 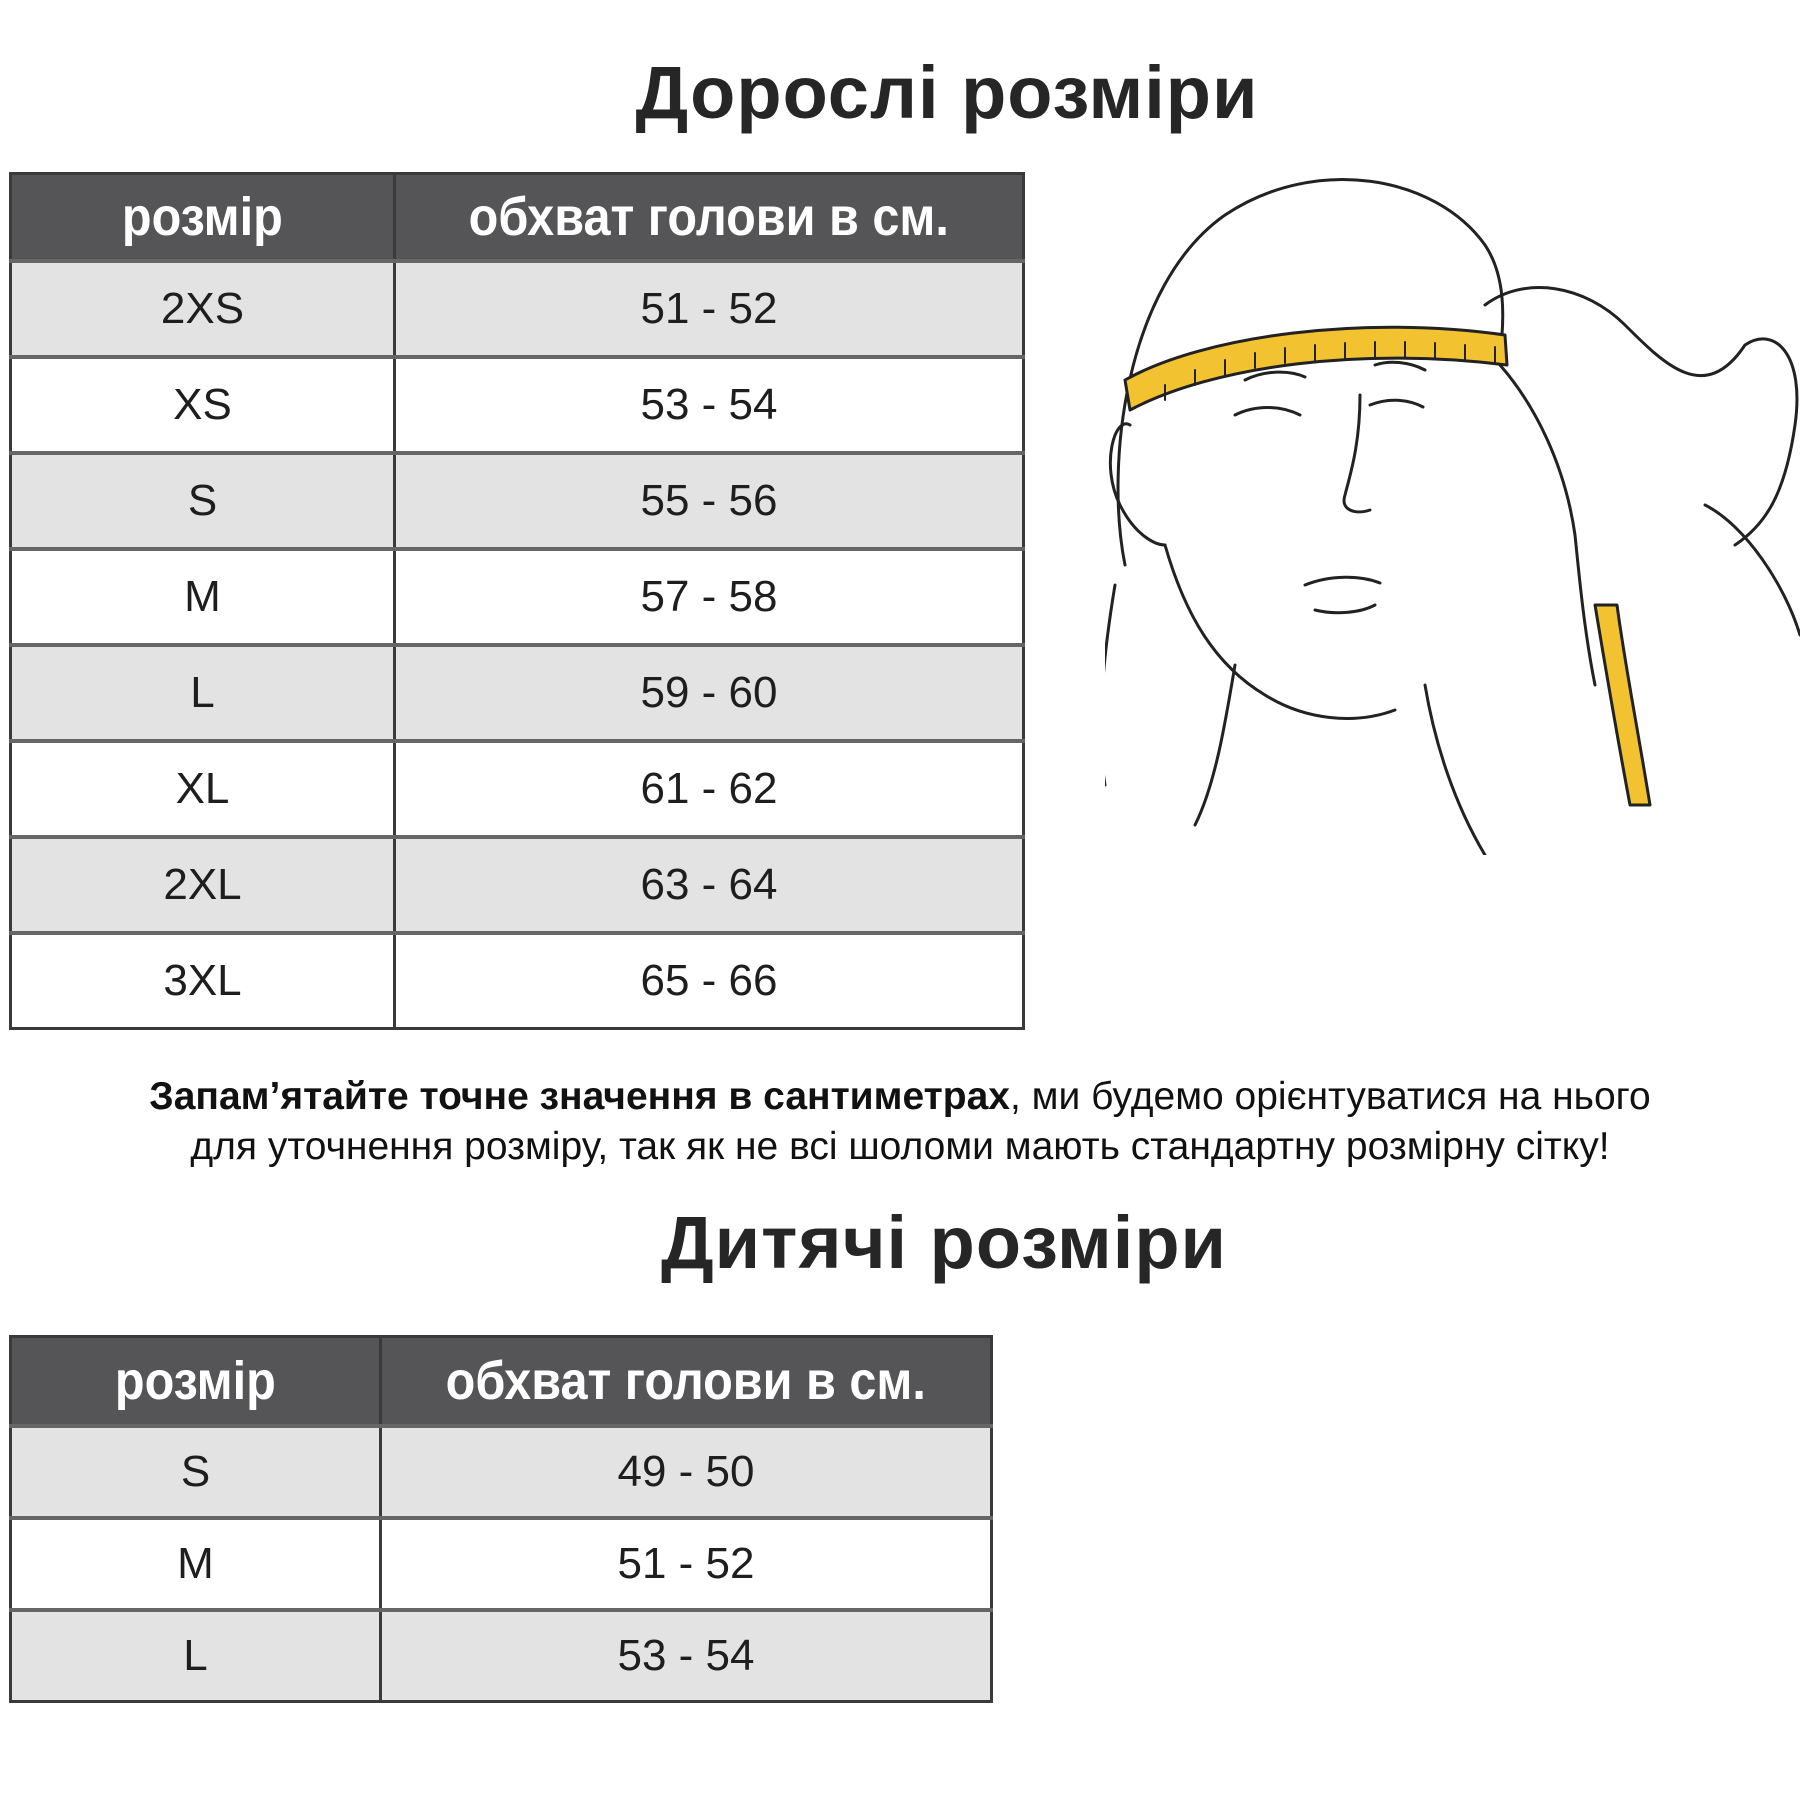 I want to click on table-row: L 59 - 60, so click(x=517, y=693).